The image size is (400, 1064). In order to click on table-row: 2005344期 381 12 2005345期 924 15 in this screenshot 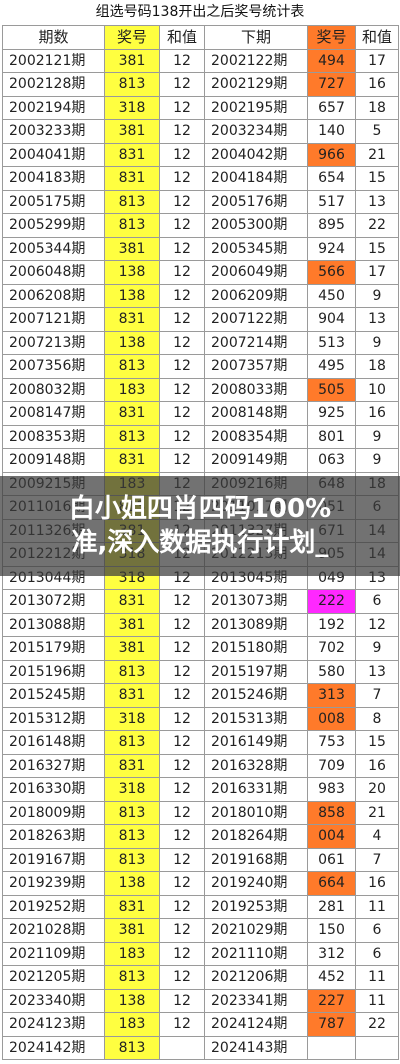, I will do `click(200, 248)`.